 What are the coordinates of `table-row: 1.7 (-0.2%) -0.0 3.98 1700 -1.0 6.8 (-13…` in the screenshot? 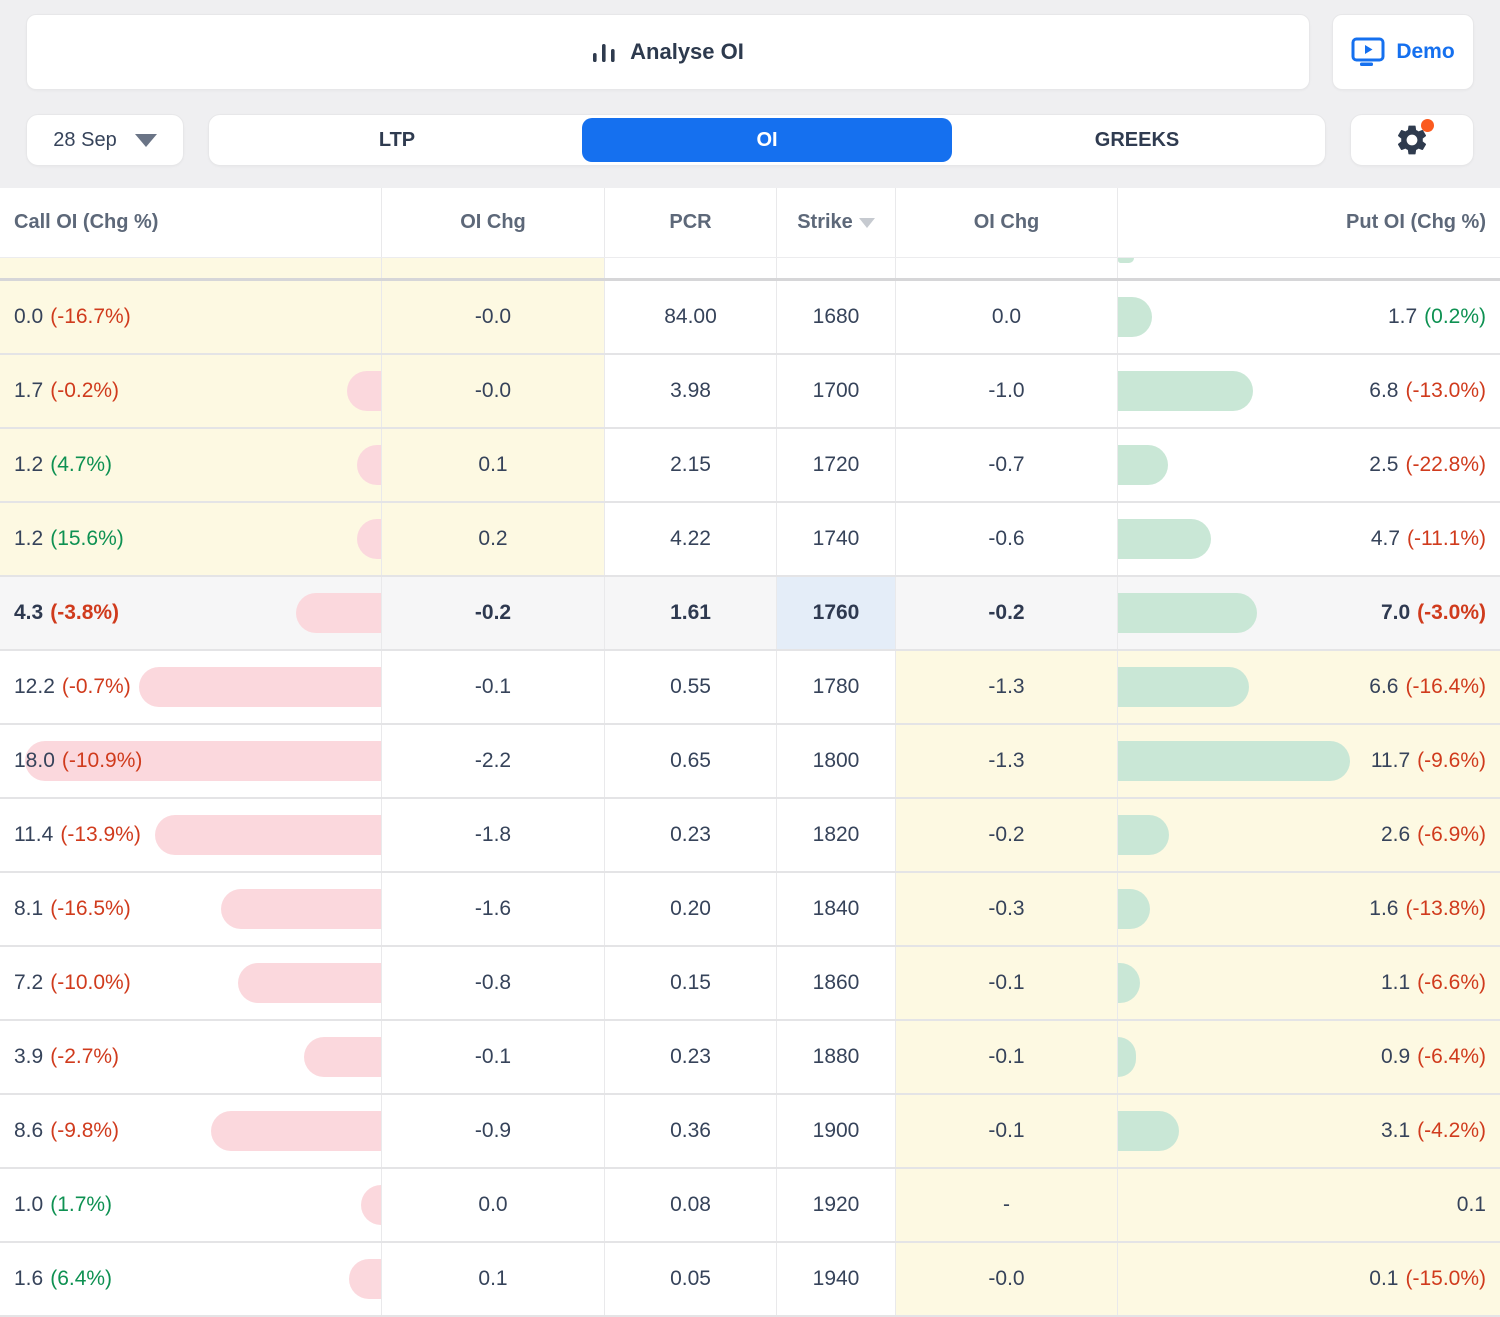 It's located at (750, 392).